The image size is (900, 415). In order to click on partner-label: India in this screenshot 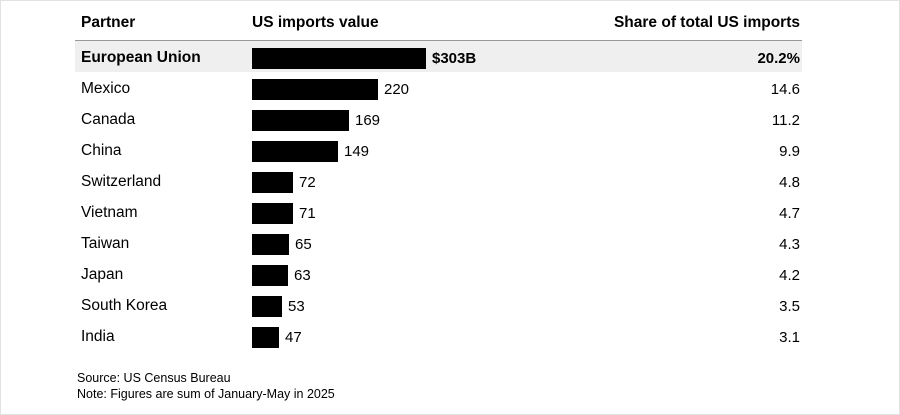, I will do `click(98, 336)`.